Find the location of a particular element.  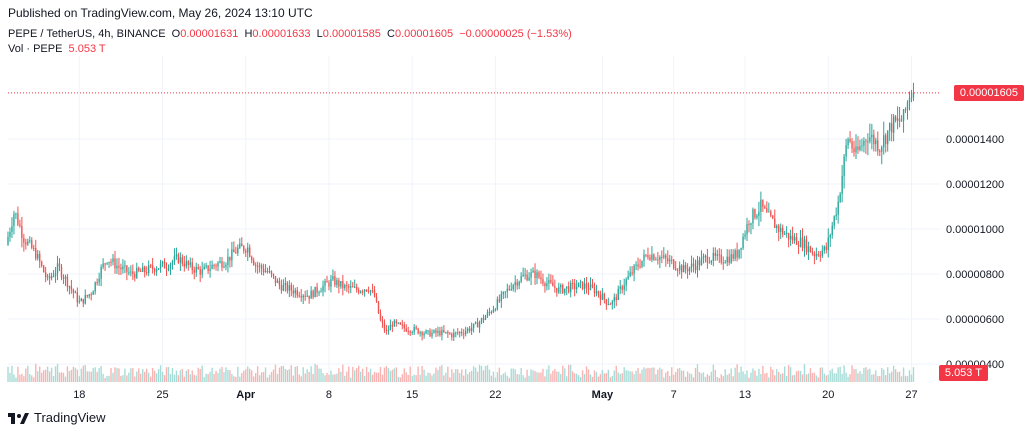

tradingview-logo: TradingView is located at coordinates (57, 417).